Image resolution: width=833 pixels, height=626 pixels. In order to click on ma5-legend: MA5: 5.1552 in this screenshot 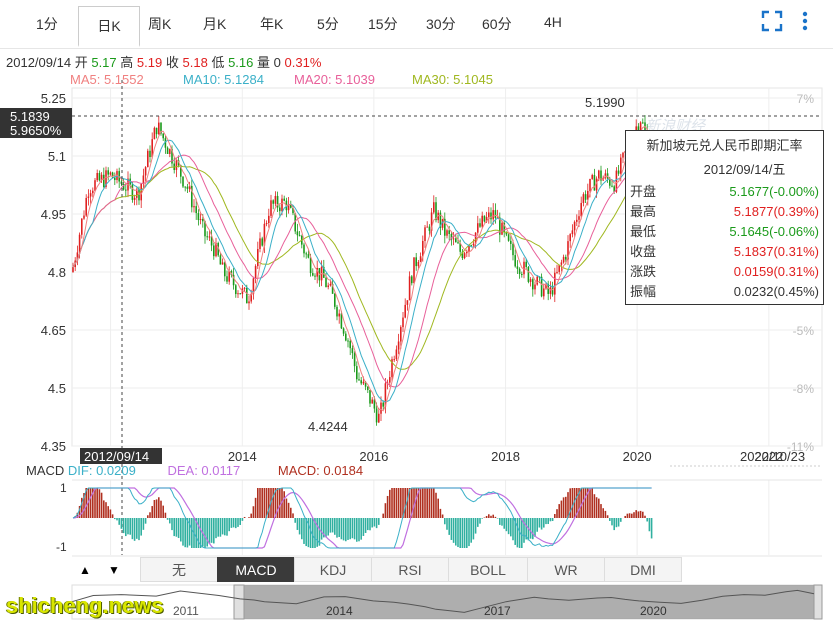, I will do `click(107, 79)`.